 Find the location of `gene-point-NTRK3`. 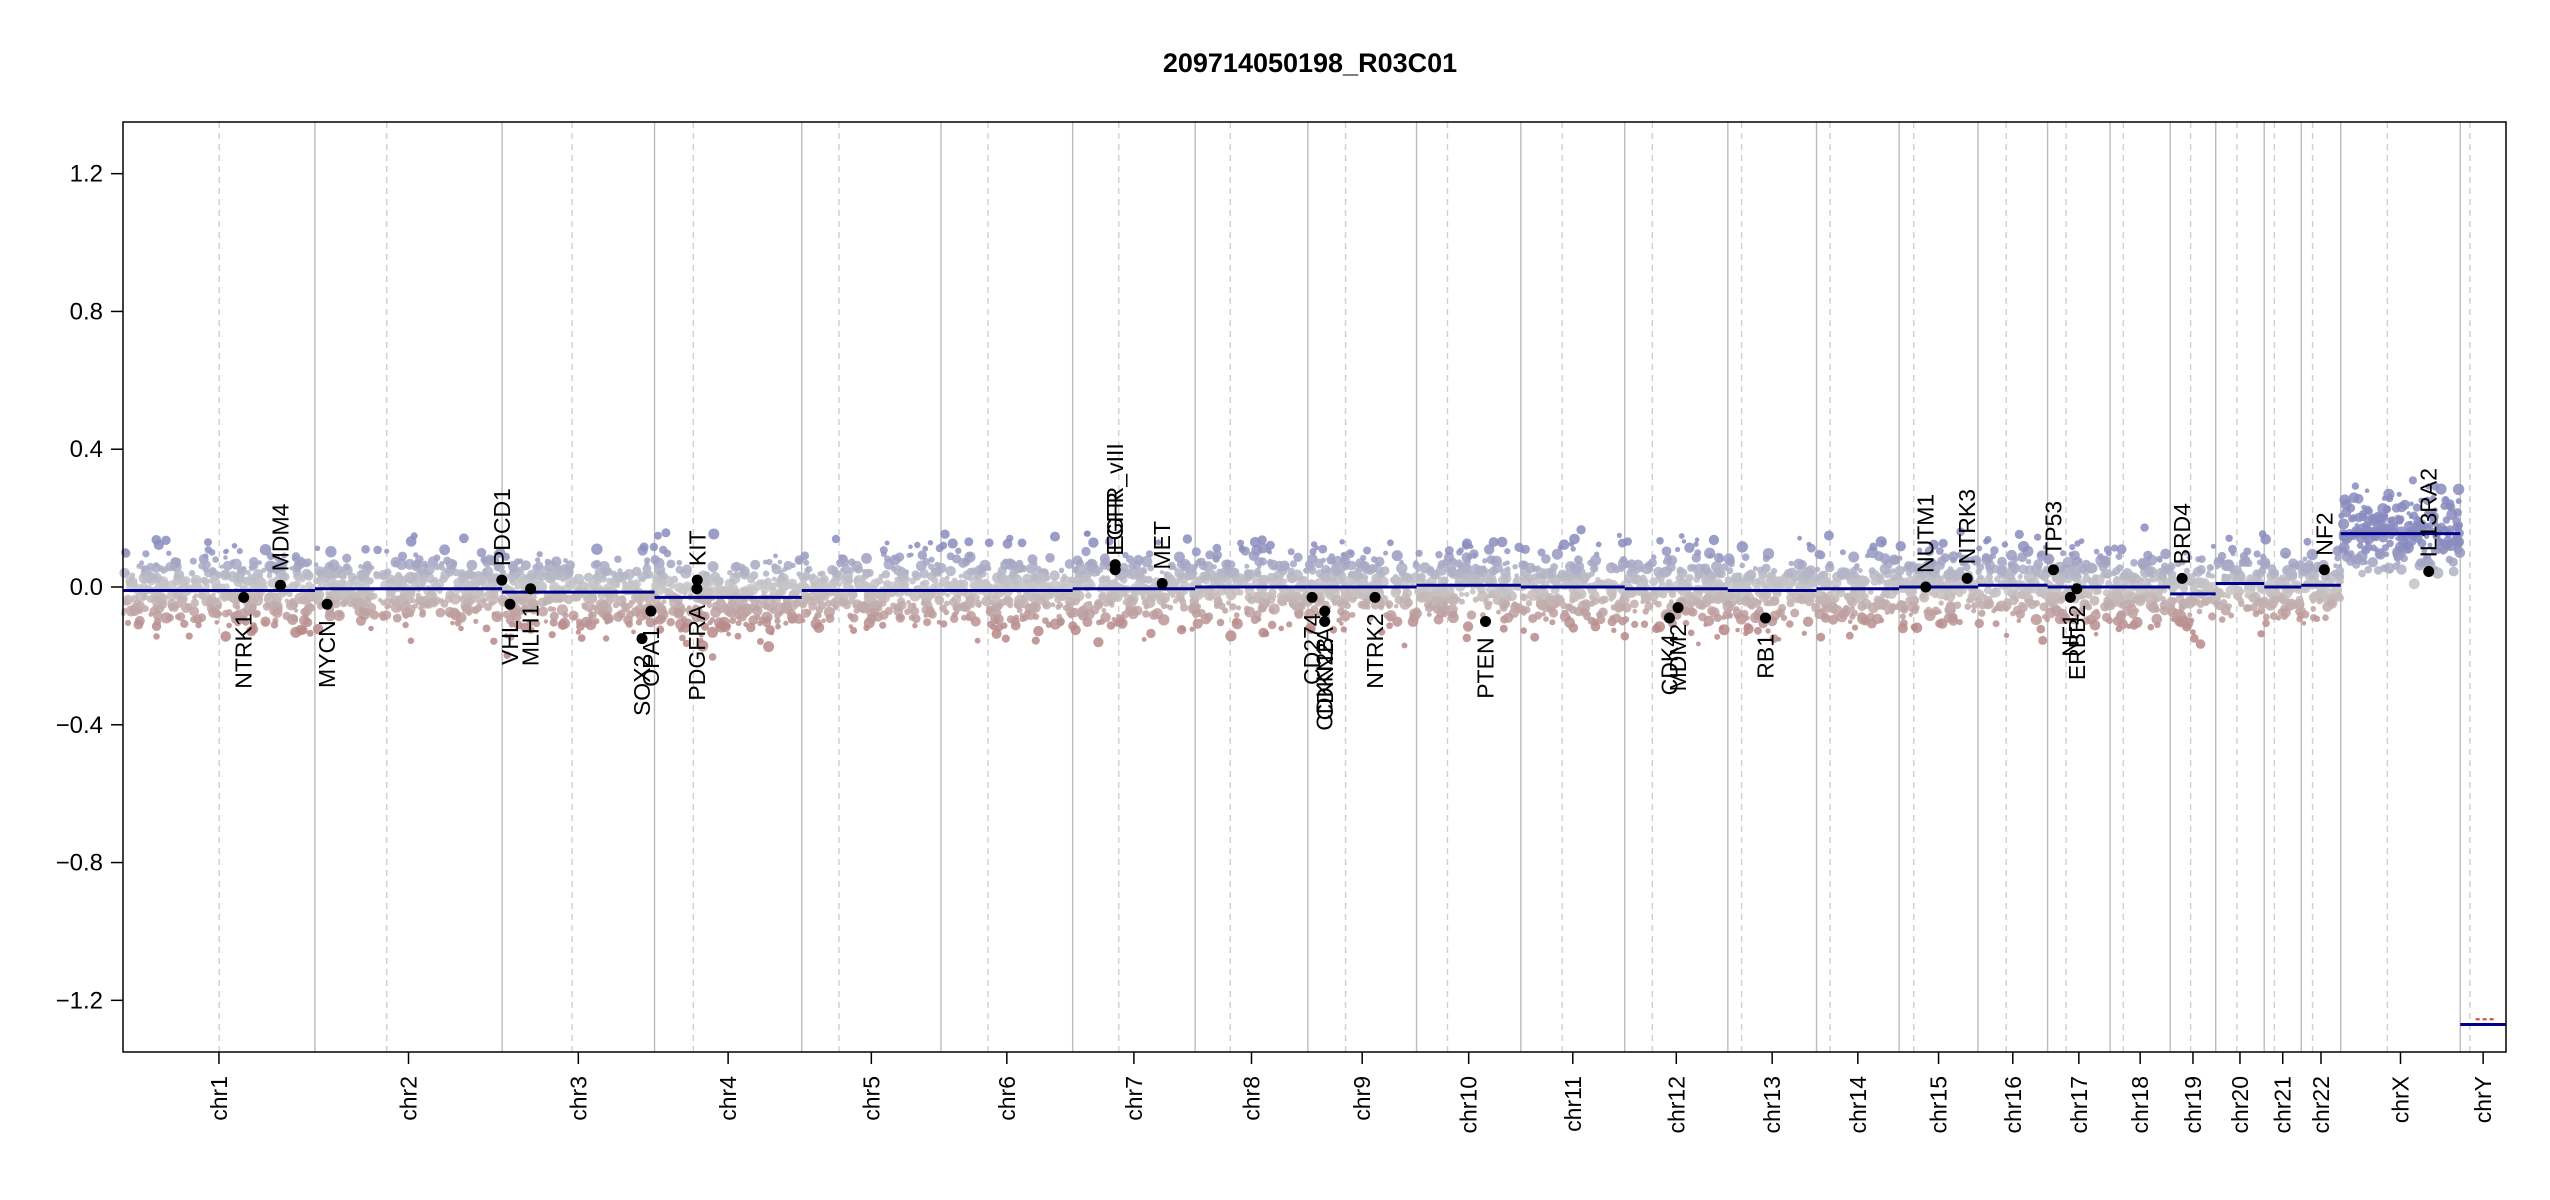

gene-point-NTRK3 is located at coordinates (1967, 578).